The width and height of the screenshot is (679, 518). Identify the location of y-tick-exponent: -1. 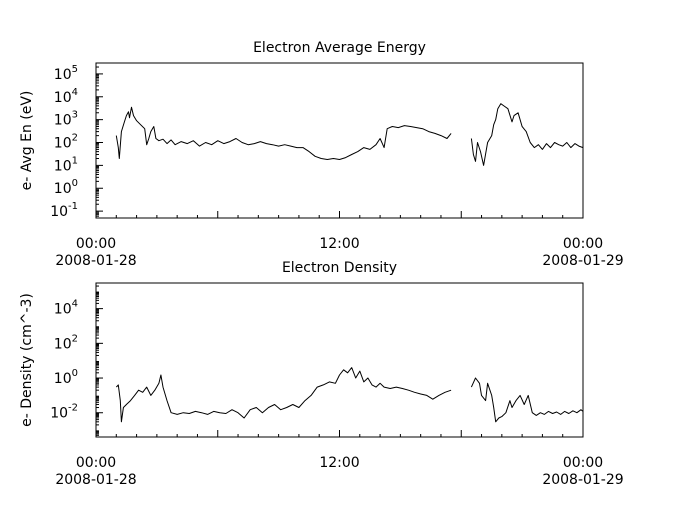
(73, 206).